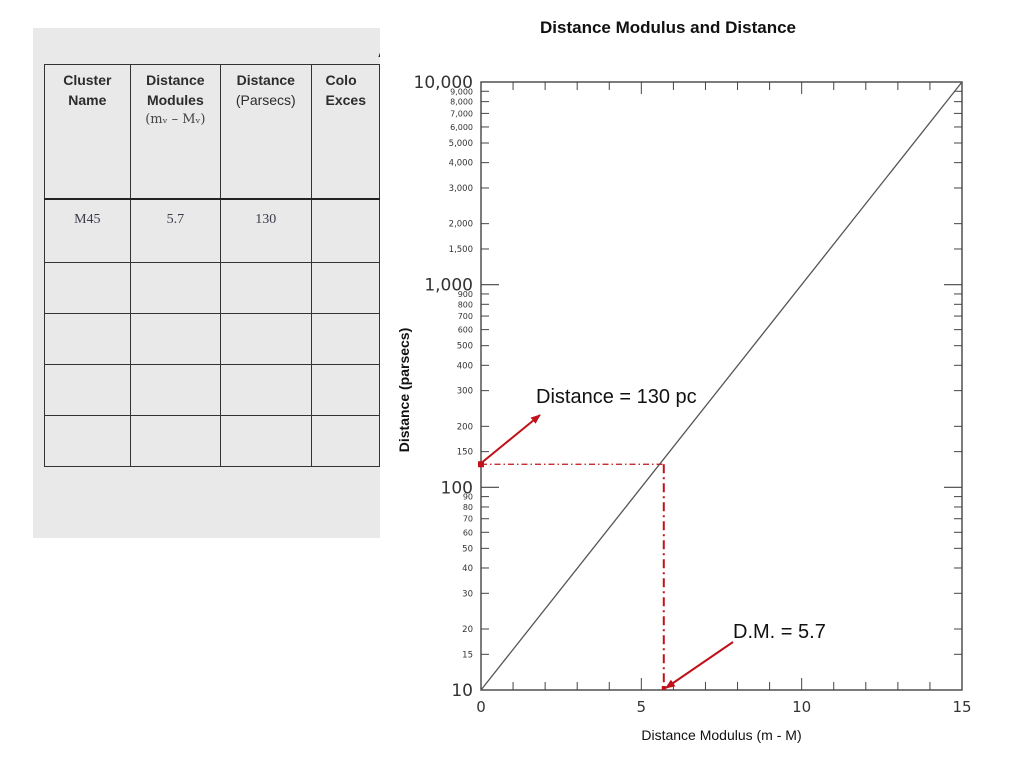  Describe the element at coordinates (467, 594) in the screenshot. I see `y-minor-tick-label: 30` at that location.